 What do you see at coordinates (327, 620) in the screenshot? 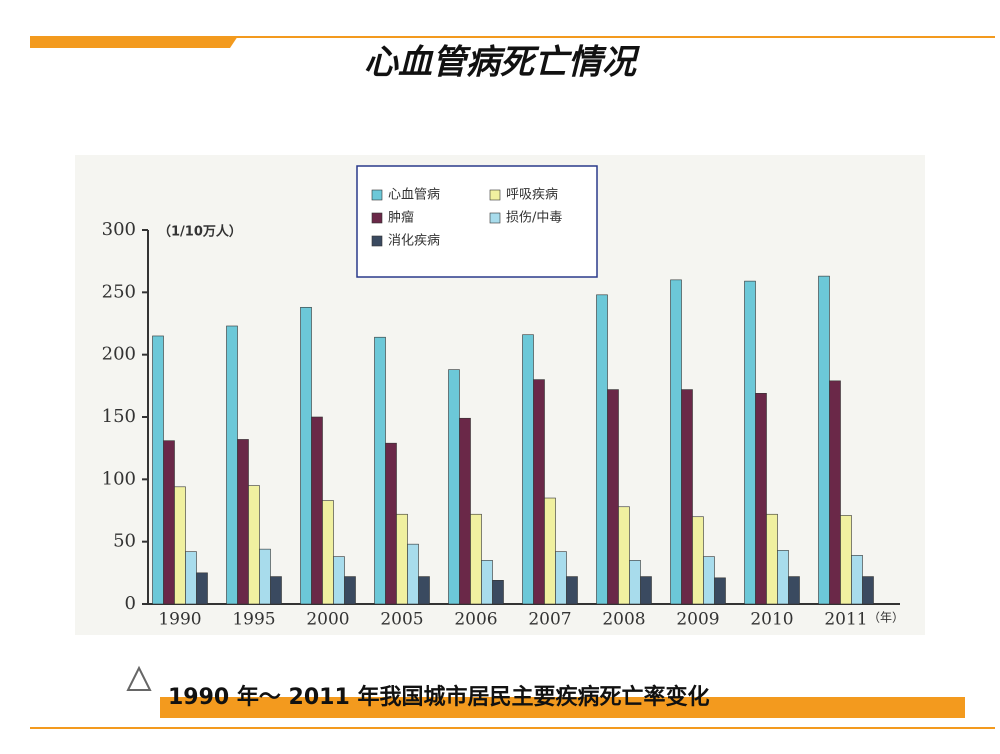
I see `x-tick-label: 2000` at bounding box center [327, 620].